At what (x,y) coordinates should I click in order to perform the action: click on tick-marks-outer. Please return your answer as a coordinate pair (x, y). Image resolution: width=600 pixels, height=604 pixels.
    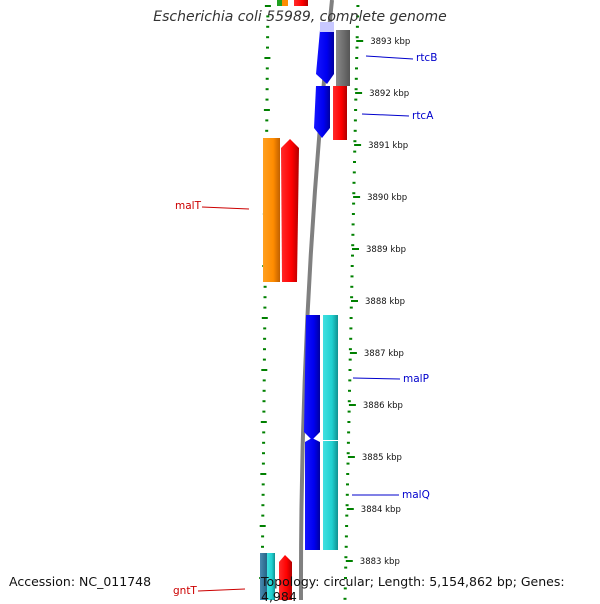
    Looking at the image, I should click on (351, 302).